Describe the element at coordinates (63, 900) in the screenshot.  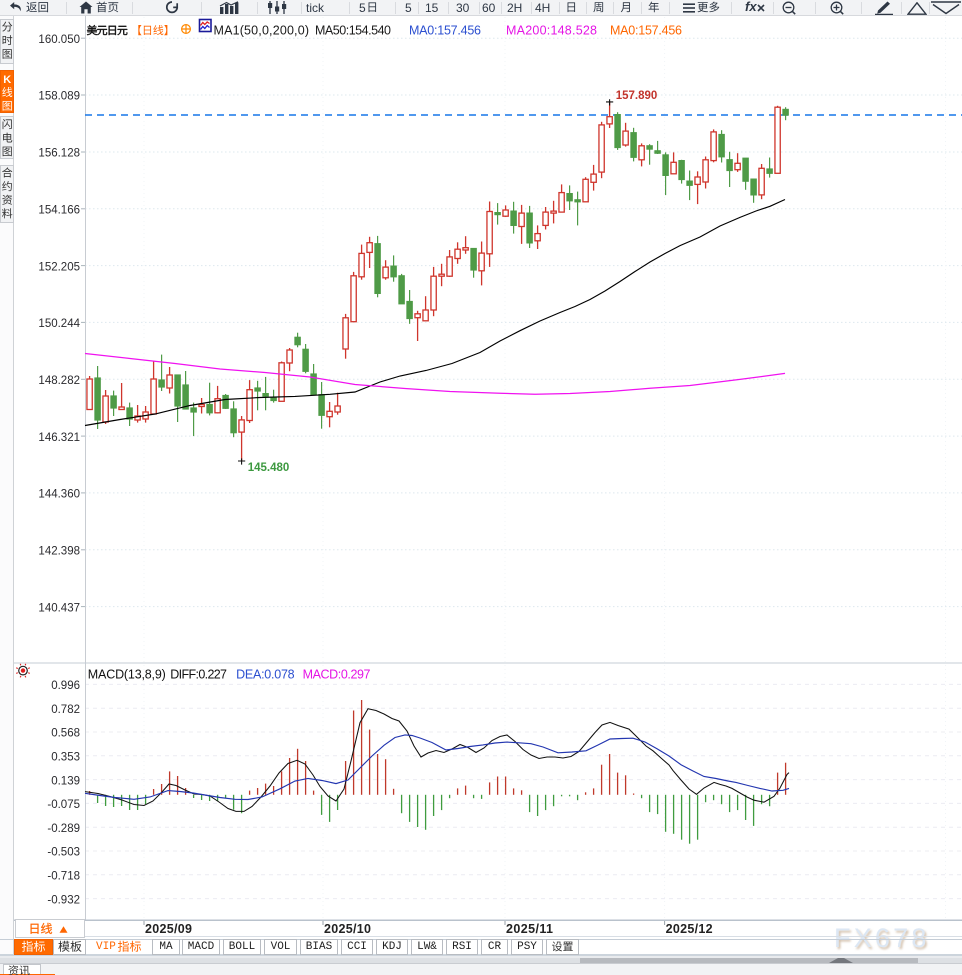
I see `svg-text: -0.932` at that location.